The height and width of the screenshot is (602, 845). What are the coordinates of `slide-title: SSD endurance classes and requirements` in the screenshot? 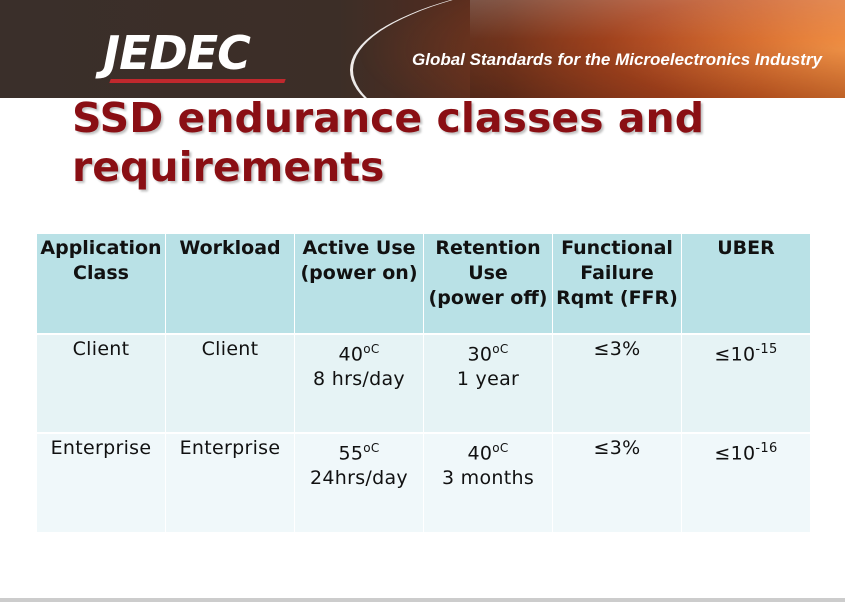 It's located at (422, 143).